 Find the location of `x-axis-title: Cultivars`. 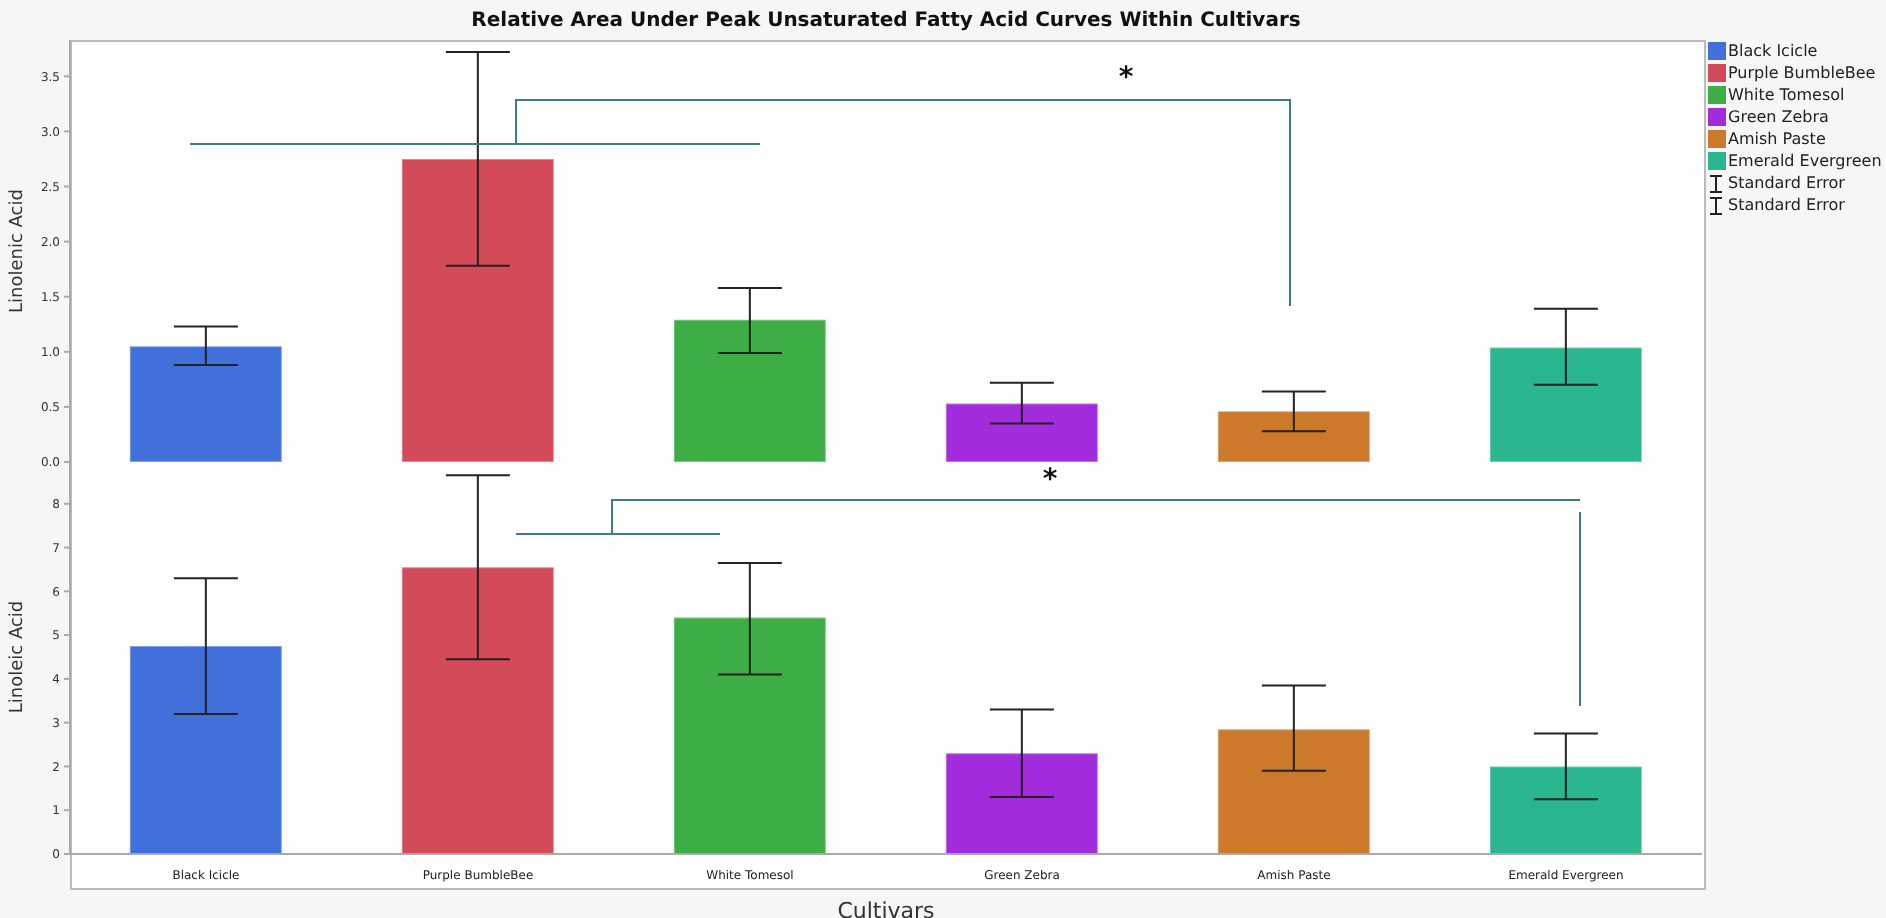

x-axis-title: Cultivars is located at coordinates (886, 908).